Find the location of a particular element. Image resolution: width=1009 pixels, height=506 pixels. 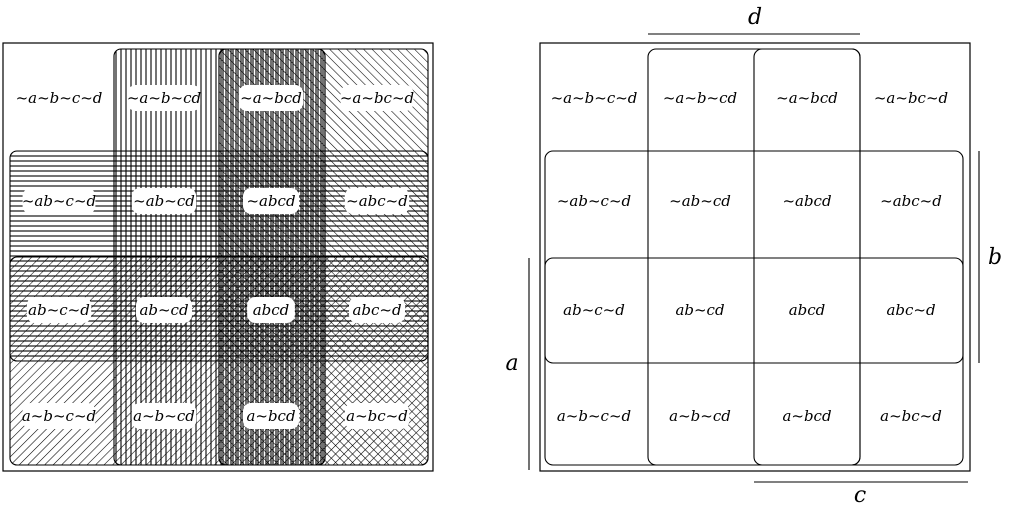

right-cell-label: ~a~bcd is located at coordinates (807, 98).